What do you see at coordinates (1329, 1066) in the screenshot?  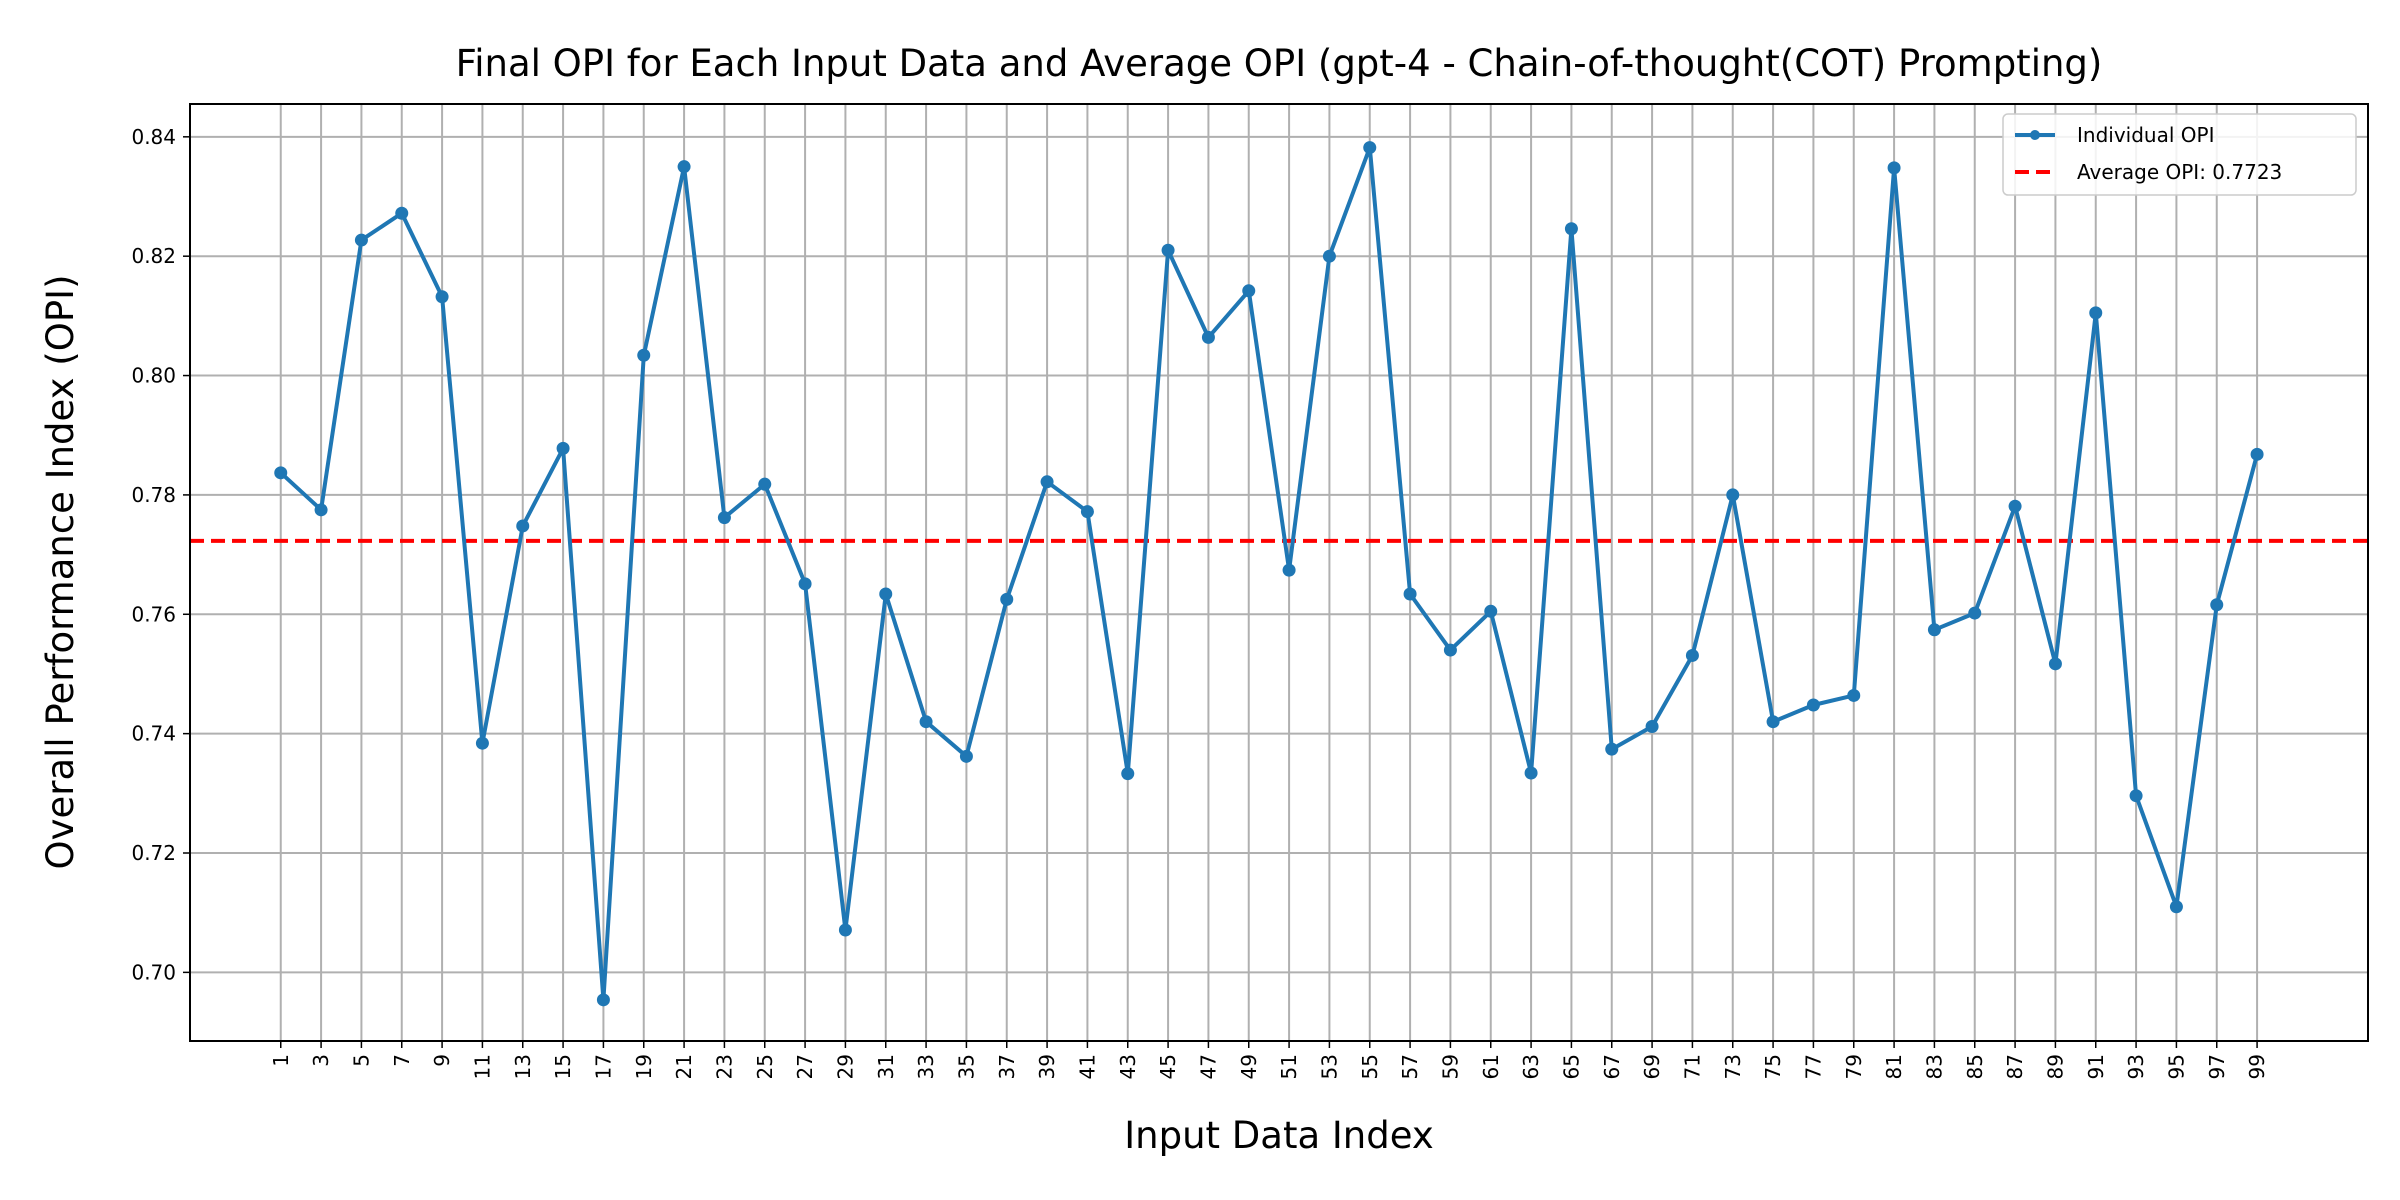 I see `x-tick-label: 53` at bounding box center [1329, 1066].